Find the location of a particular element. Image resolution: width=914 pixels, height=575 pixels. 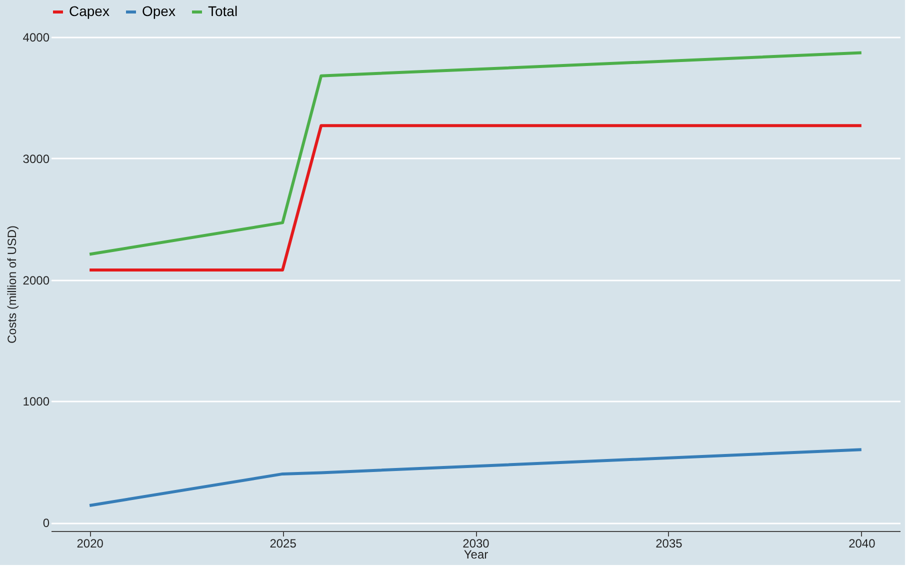

y-axis-title: Costs (million of USD) is located at coordinates (11, 284).